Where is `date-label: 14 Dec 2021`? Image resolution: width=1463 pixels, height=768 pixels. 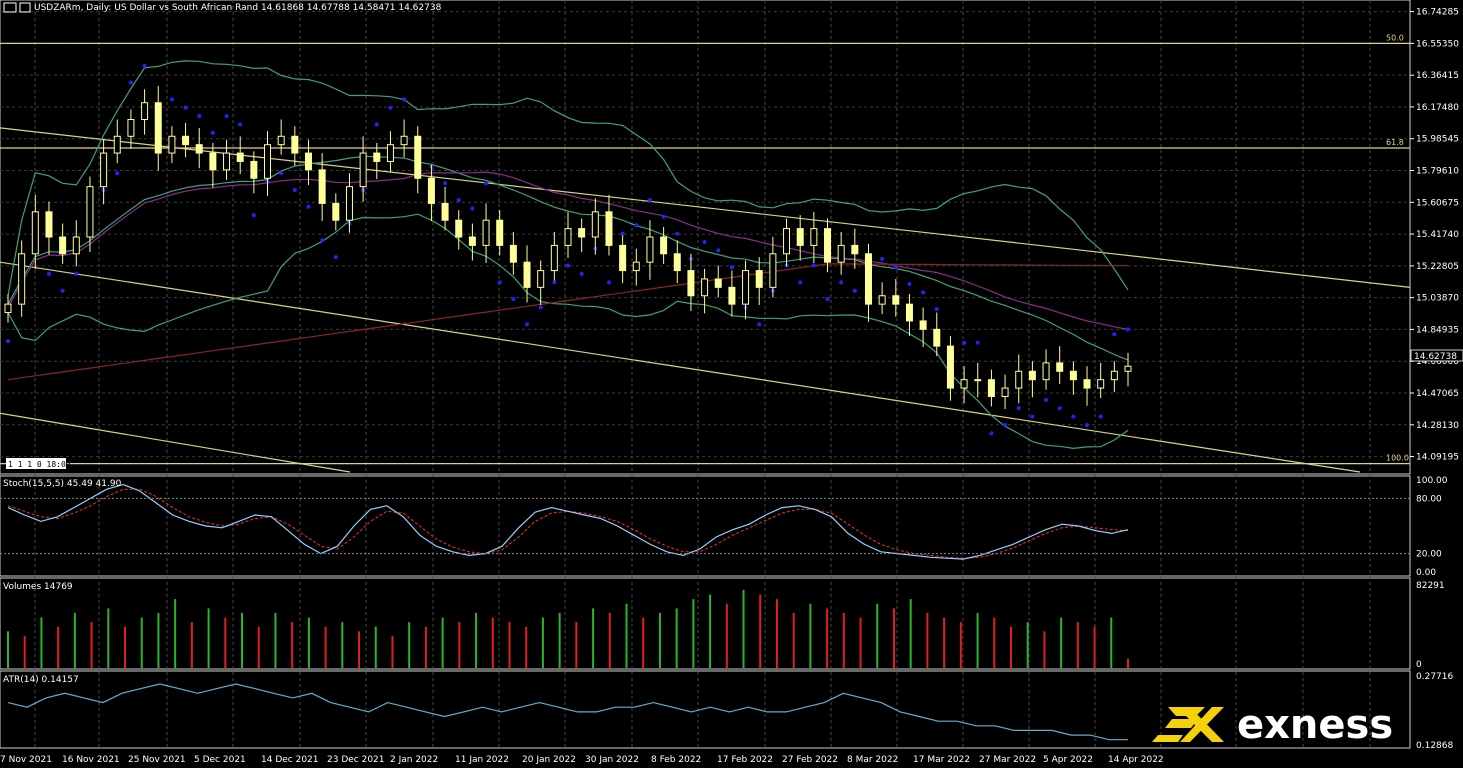 date-label: 14 Dec 2021 is located at coordinates (290, 760).